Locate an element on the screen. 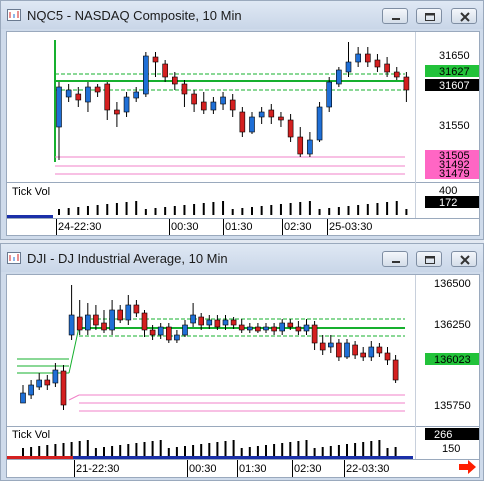  title-bar: NQC5 - NASDAQ Composite, 10 Min is located at coordinates (242, 15).